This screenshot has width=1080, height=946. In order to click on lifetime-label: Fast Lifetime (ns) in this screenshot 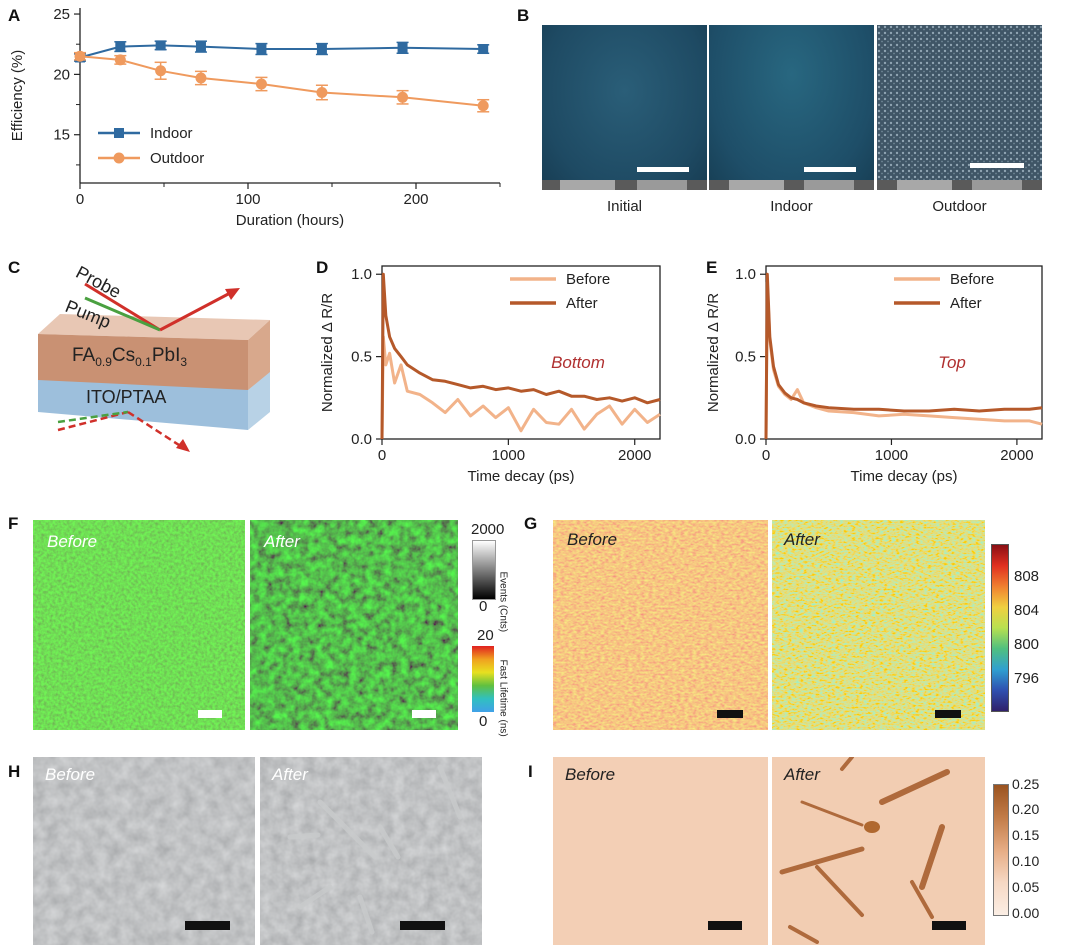, I will do `click(503, 698)`.